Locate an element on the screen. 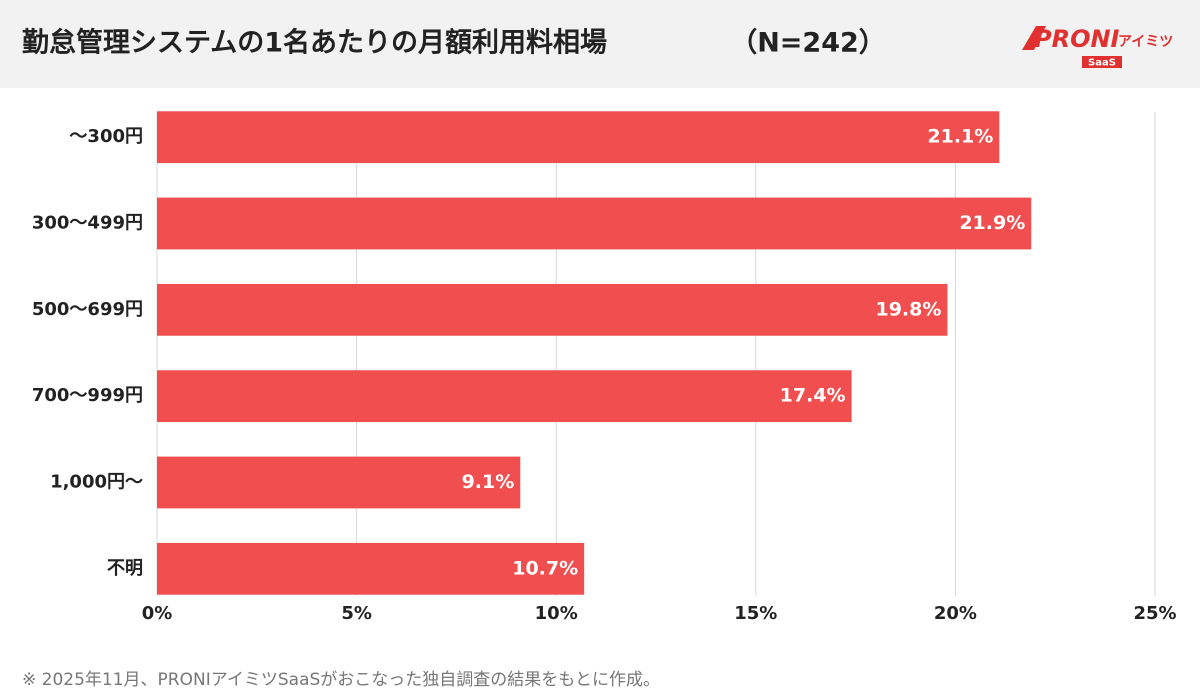  y-tick-label: 1,000円～ is located at coordinates (96, 482).